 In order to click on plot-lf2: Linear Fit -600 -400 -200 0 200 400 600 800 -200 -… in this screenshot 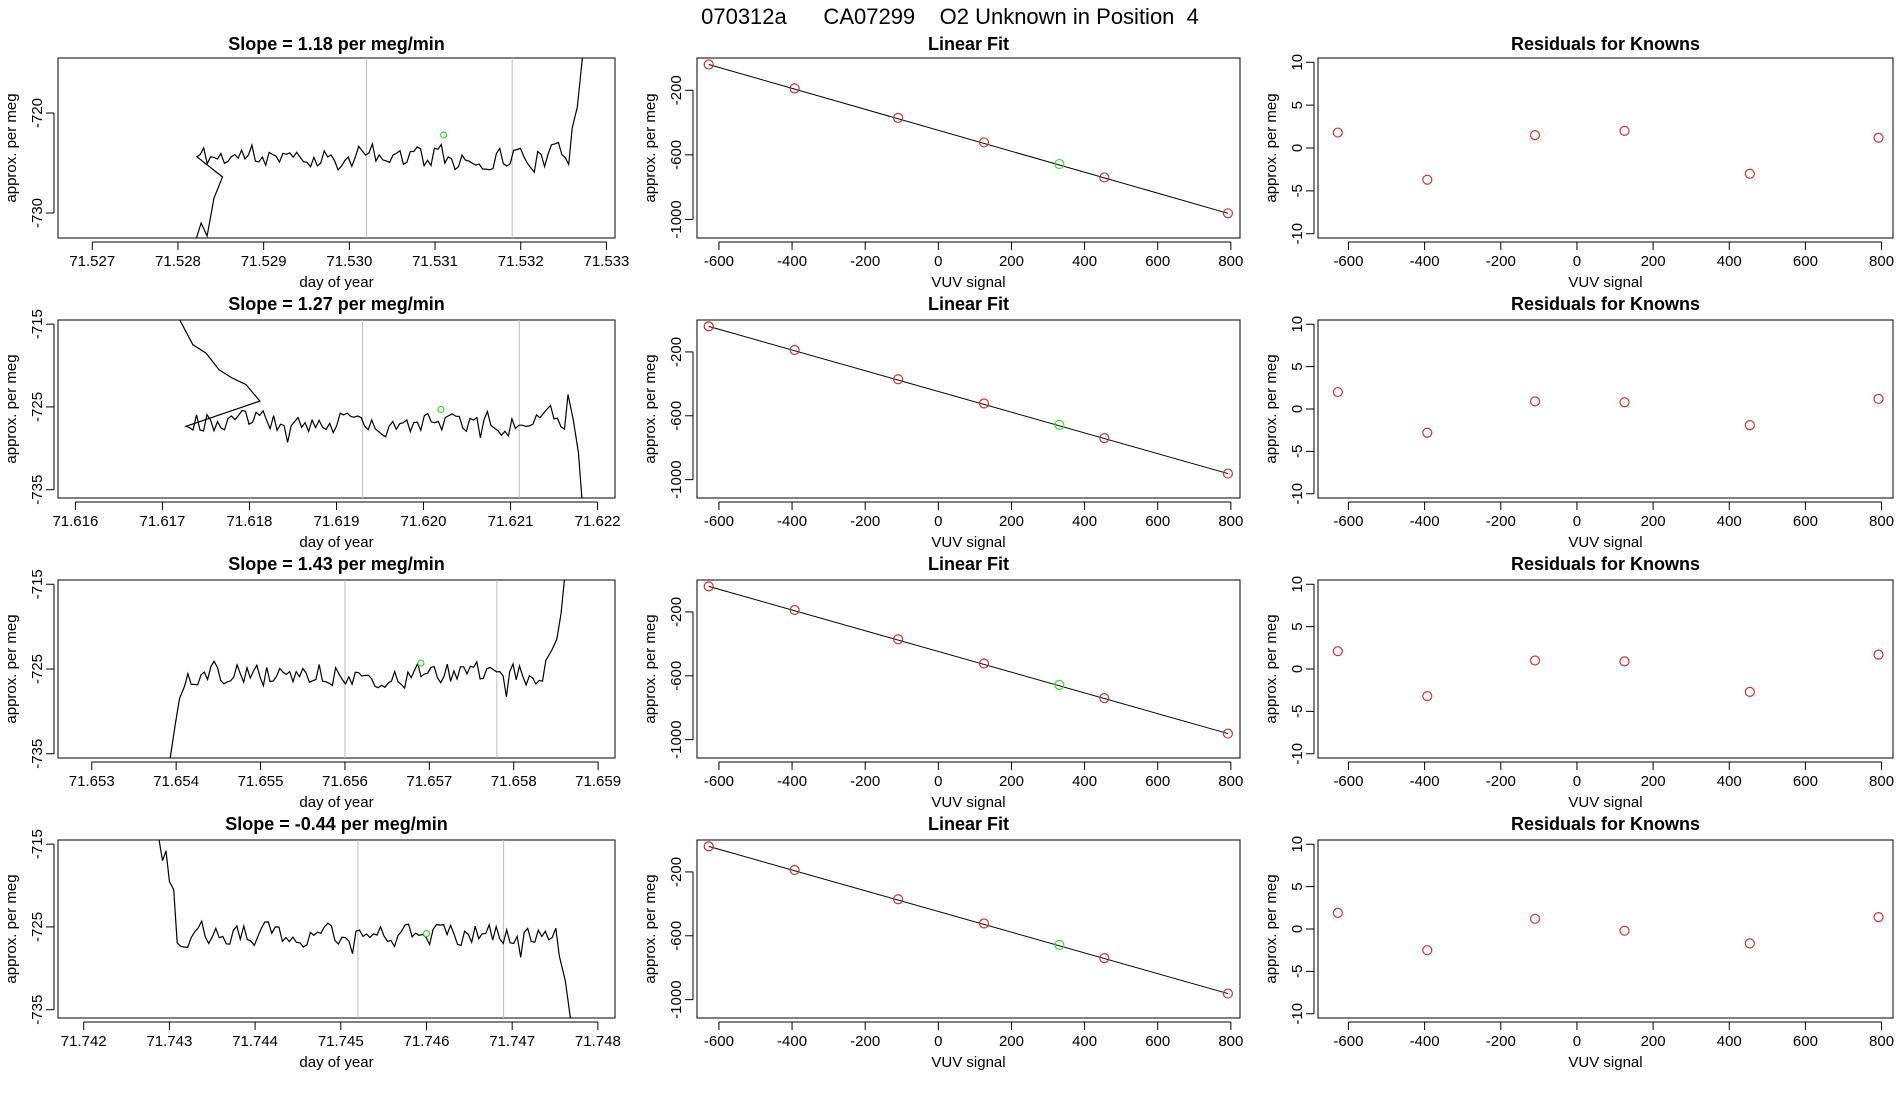, I will do `click(942, 422)`.